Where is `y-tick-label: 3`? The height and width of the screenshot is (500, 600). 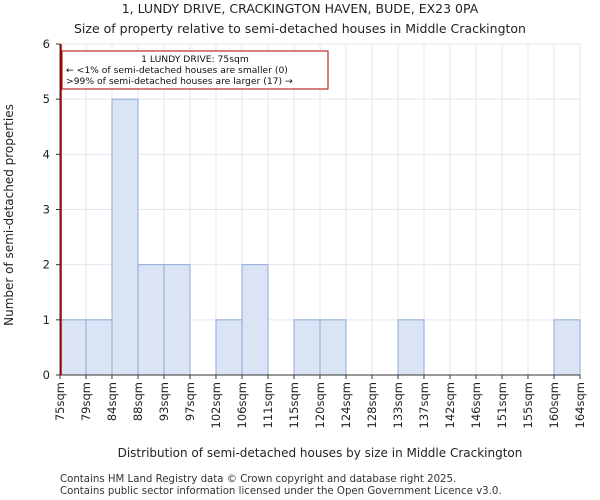 y-tick-label: 3 is located at coordinates (46, 210).